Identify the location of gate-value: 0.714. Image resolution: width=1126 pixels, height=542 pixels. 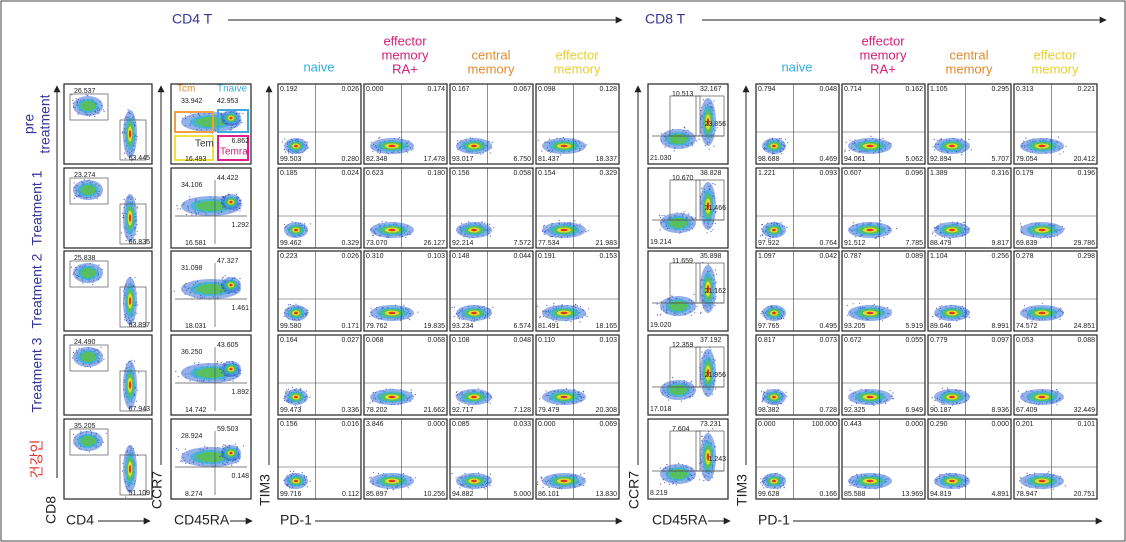
(853, 89).